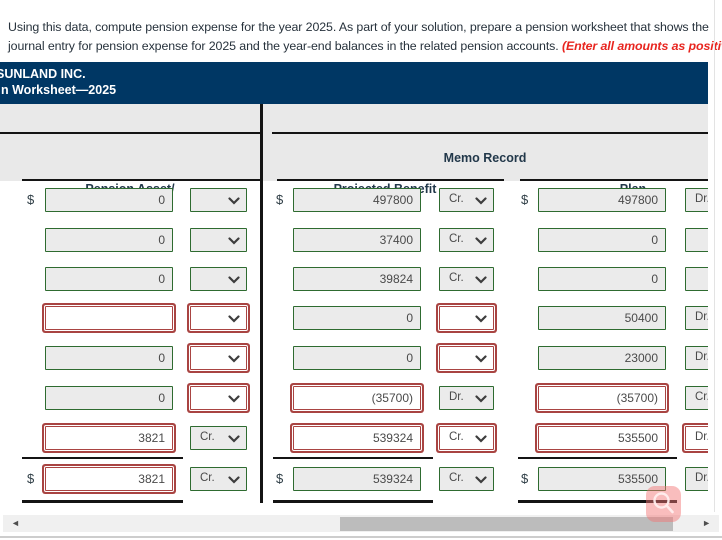  Describe the element at coordinates (353, 458) in the screenshot. I see `subtotal-rule-pbo` at that location.